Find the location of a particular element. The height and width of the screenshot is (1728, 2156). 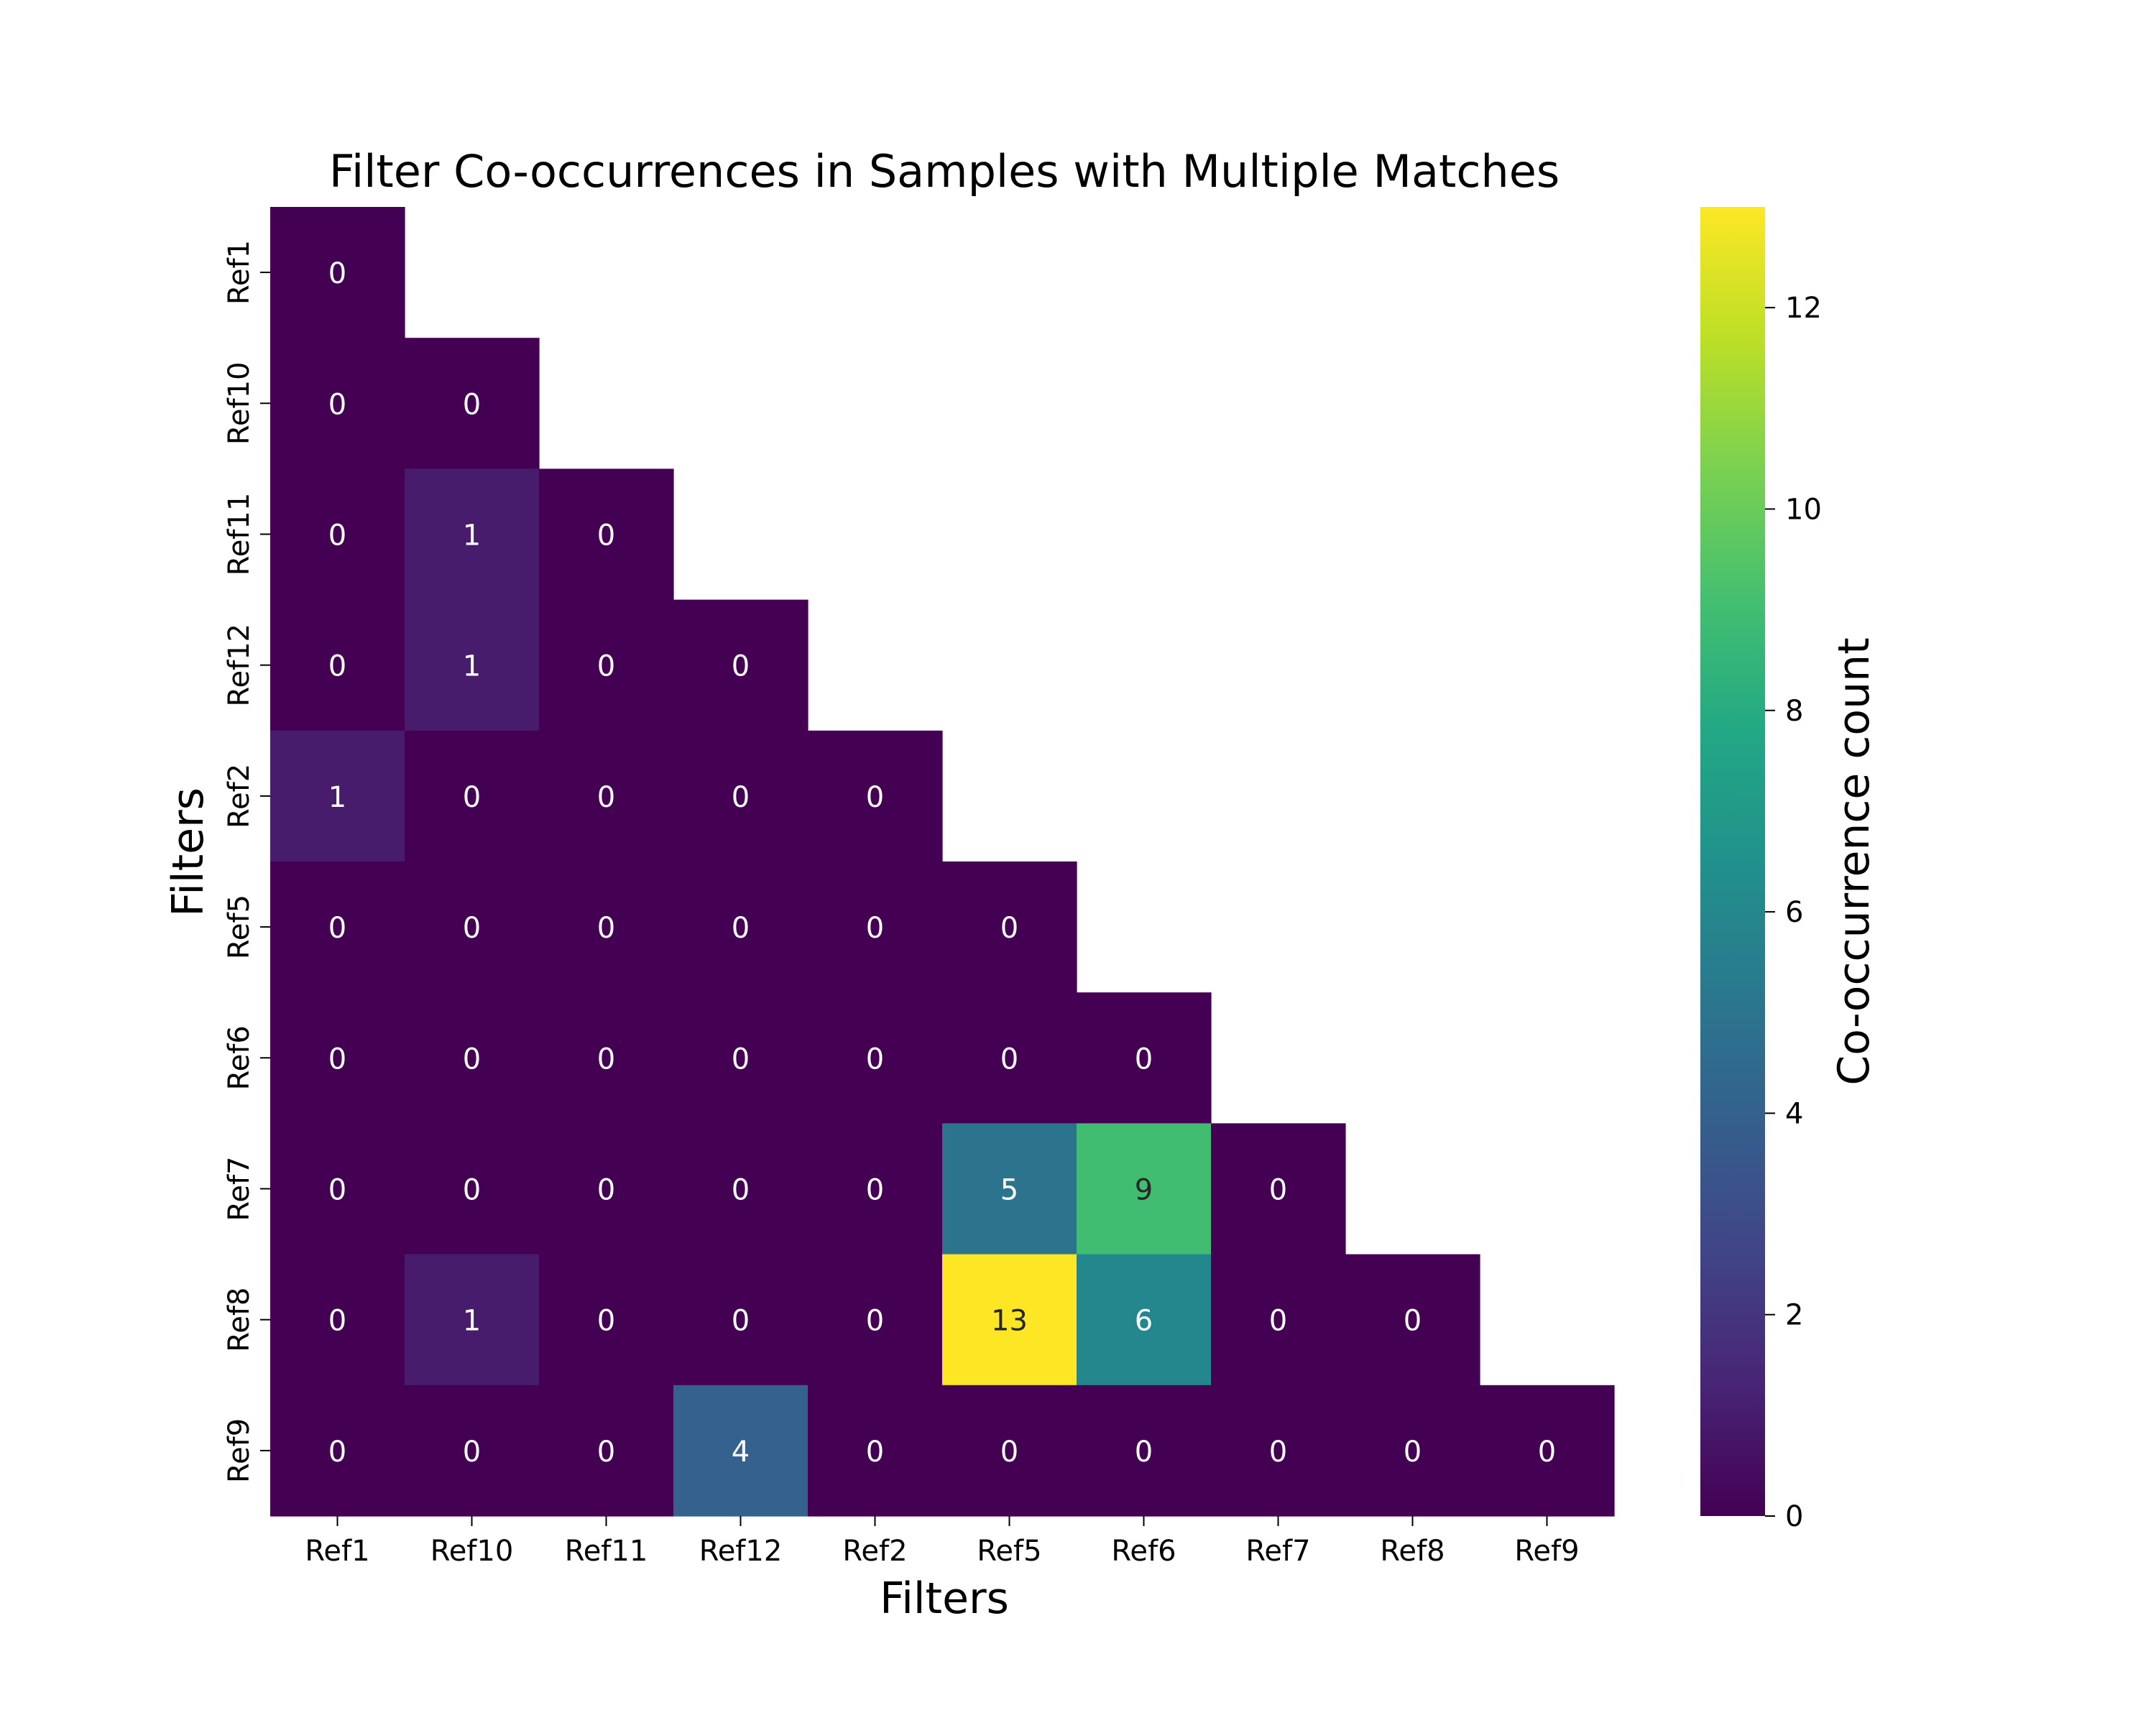

colorbar-tick-label: 12 is located at coordinates (1804, 309).